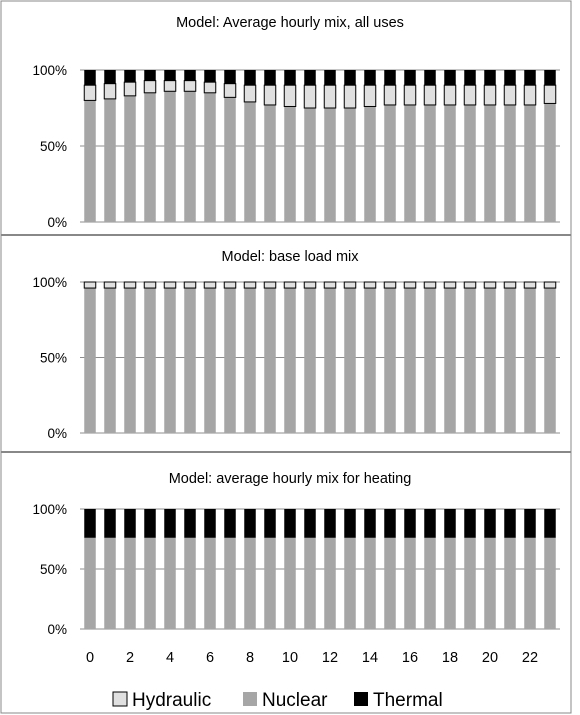  What do you see at coordinates (210, 658) in the screenshot?
I see `x-tick-label: 6` at bounding box center [210, 658].